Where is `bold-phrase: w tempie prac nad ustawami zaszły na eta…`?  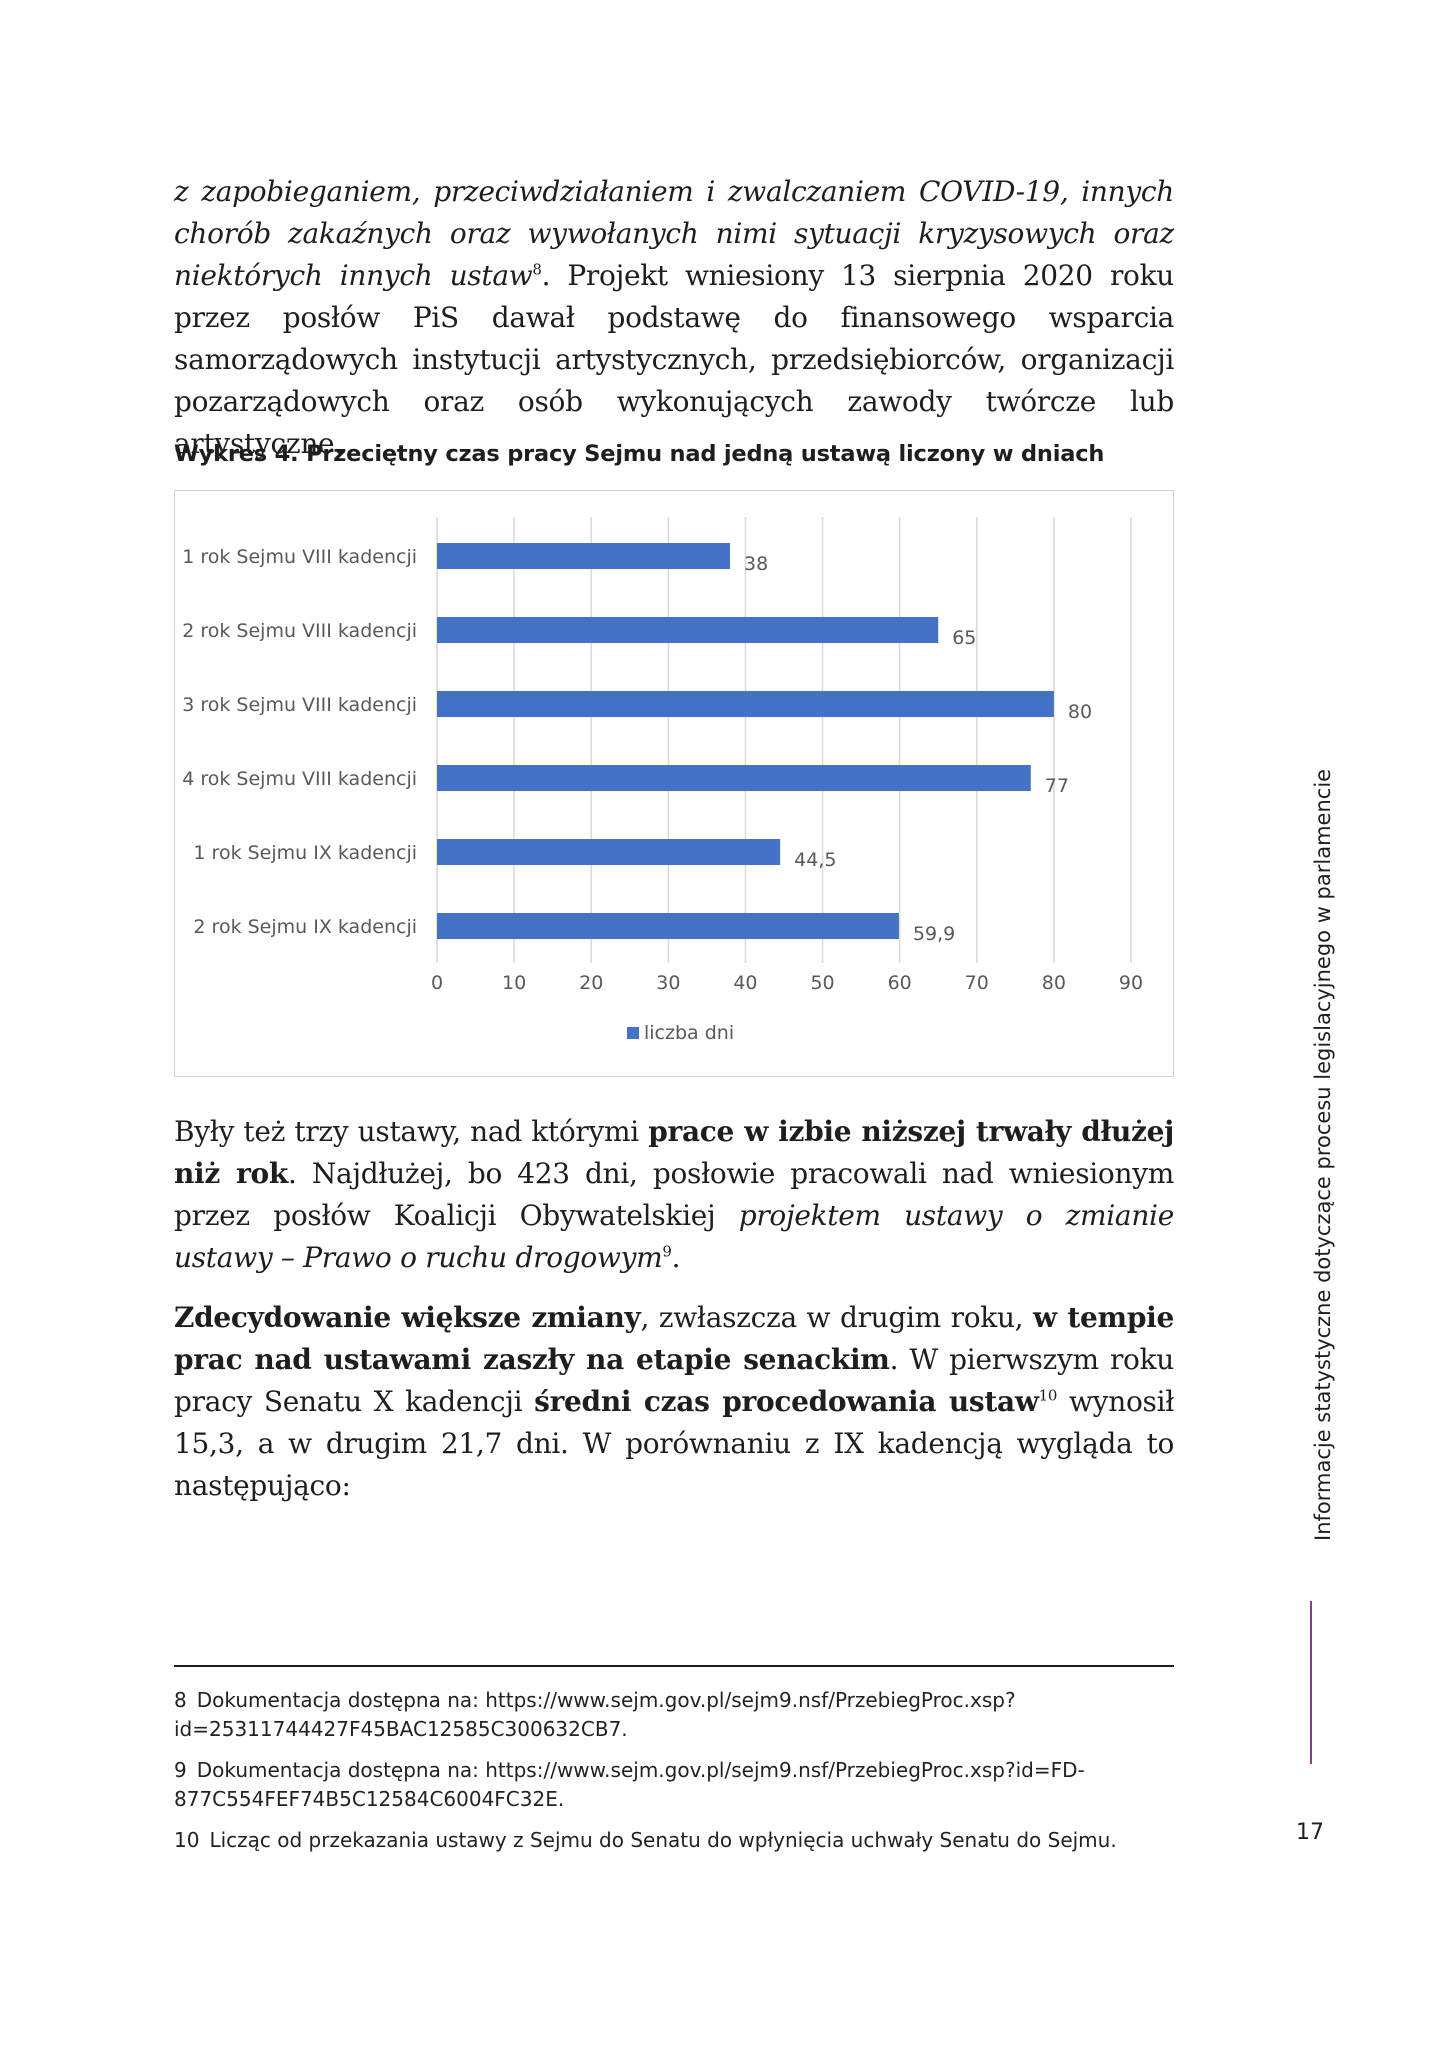 bold-phrase: w tempie prac nad ustawami zaszły na eta… is located at coordinates (674, 1338).